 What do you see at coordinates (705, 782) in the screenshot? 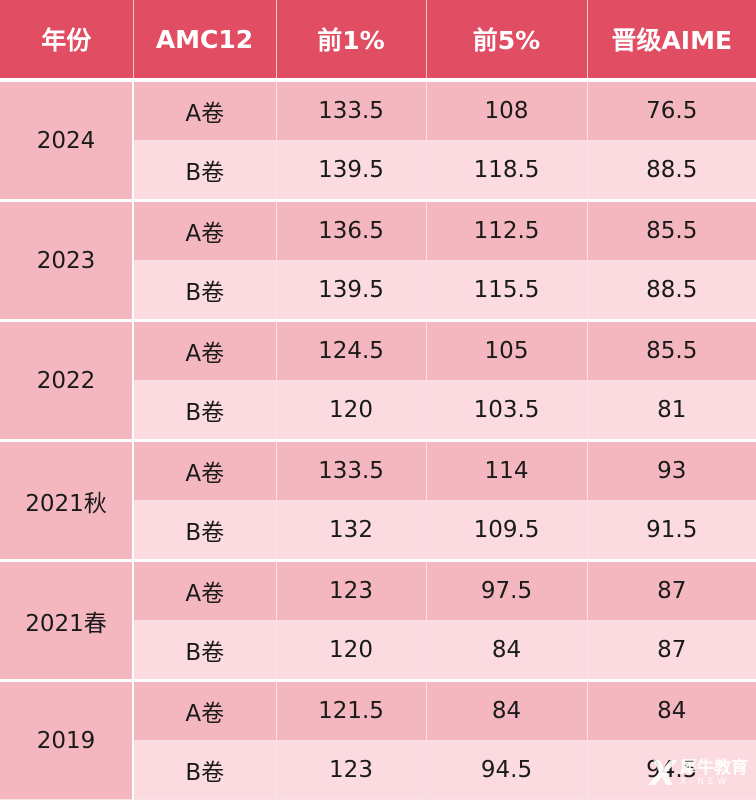
I see `watermark-name-en: X-NEW` at bounding box center [705, 782].